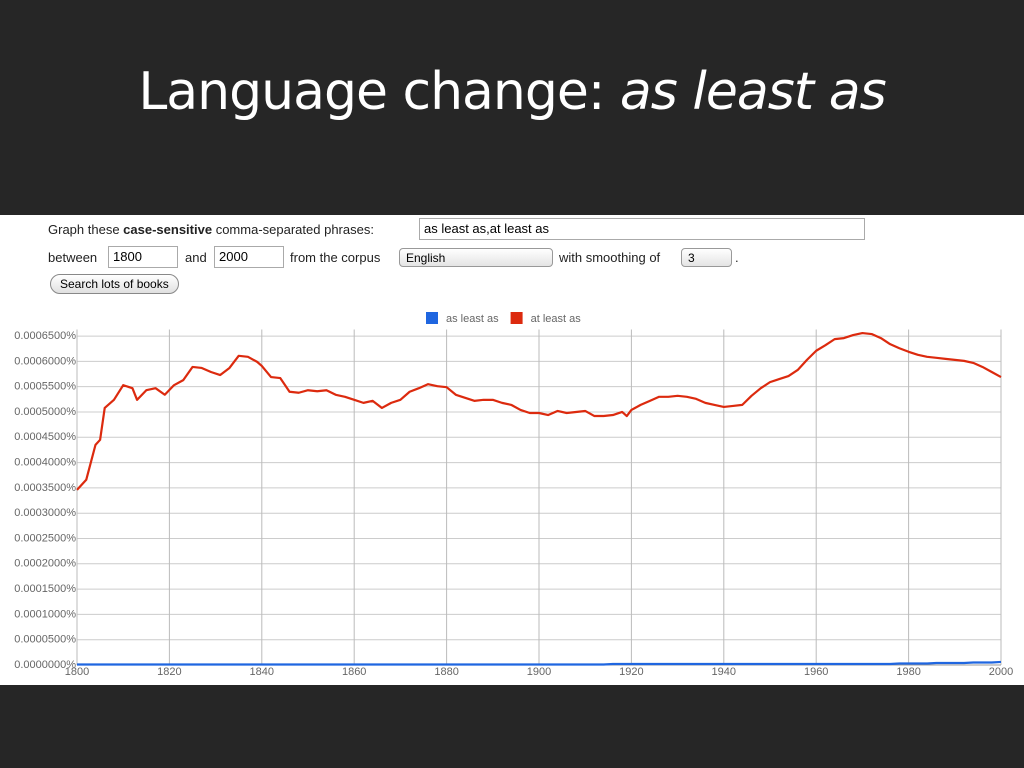 The width and height of the screenshot is (1024, 768). Describe the element at coordinates (1001, 672) in the screenshot. I see `x-tick-label: 2000` at that location.